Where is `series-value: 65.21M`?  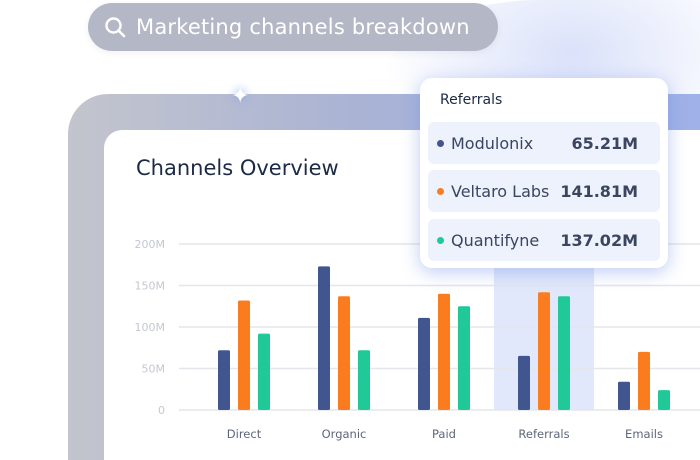
series-value: 65.21M is located at coordinates (604, 143).